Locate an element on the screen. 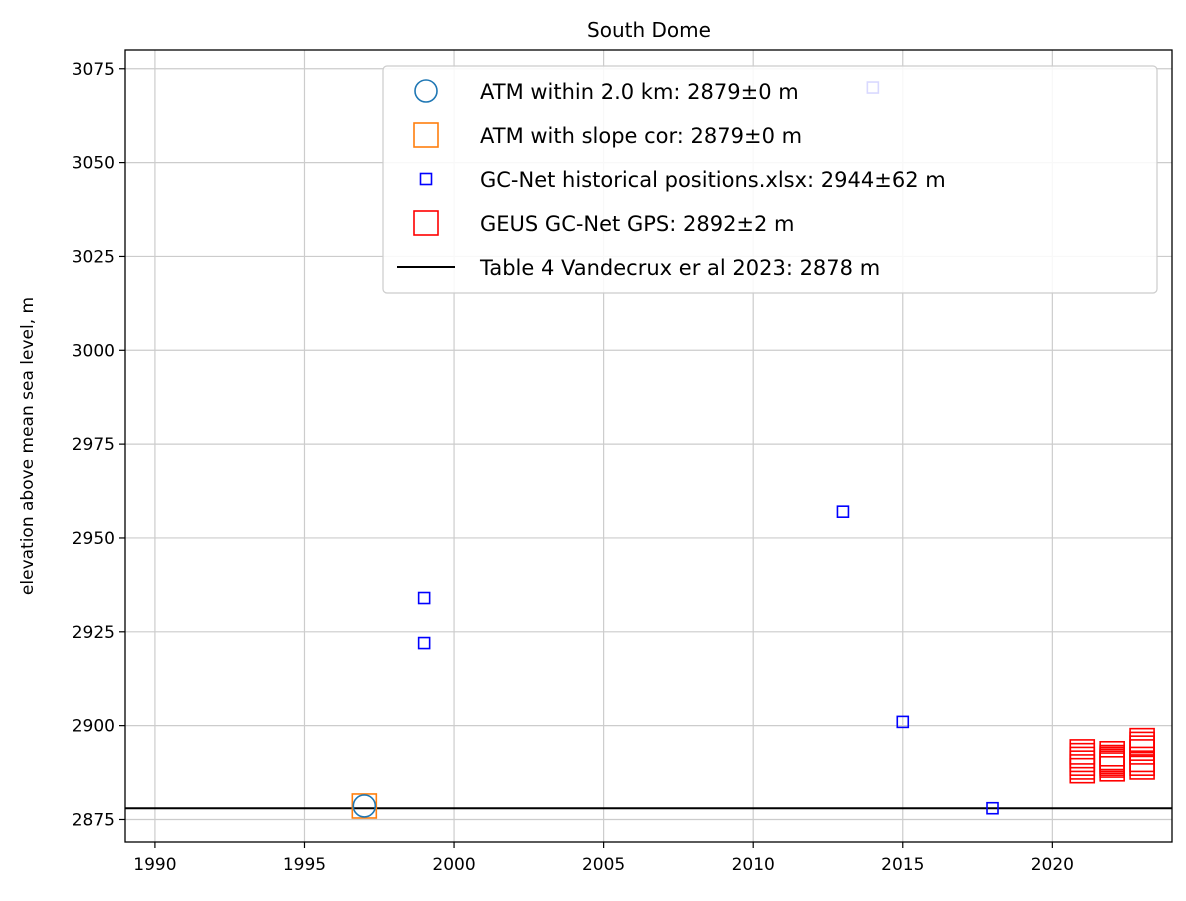  y-tick-label: 2925 is located at coordinates (93, 633).